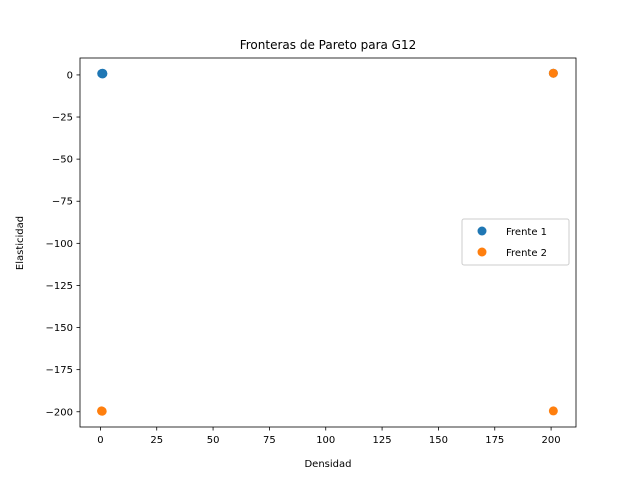 This screenshot has width=640, height=480. I want to click on y-tick-label: −75, so click(62, 202).